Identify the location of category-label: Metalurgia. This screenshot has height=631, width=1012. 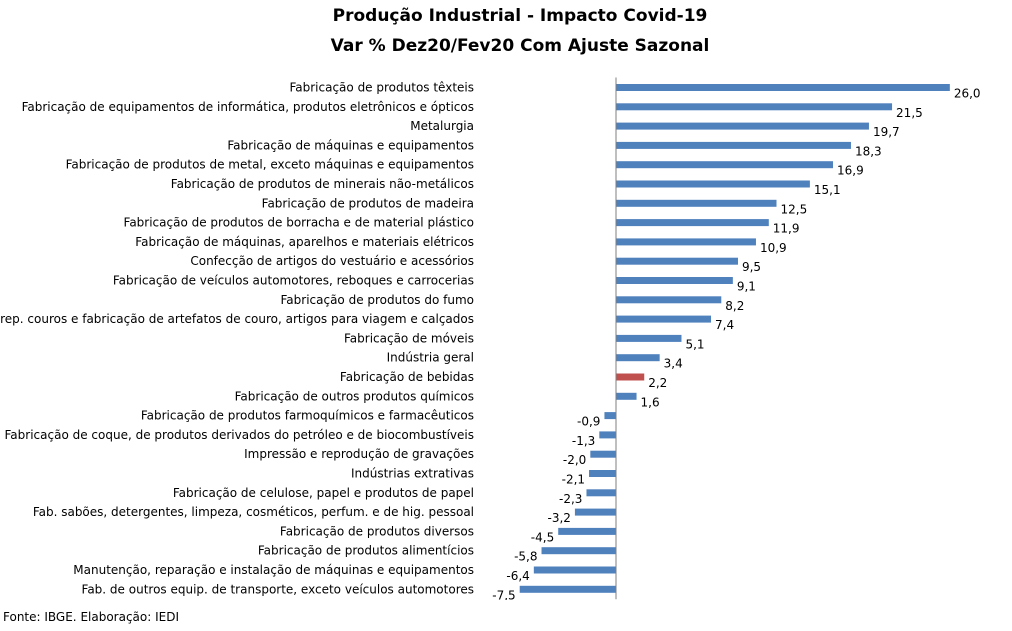
(442, 126).